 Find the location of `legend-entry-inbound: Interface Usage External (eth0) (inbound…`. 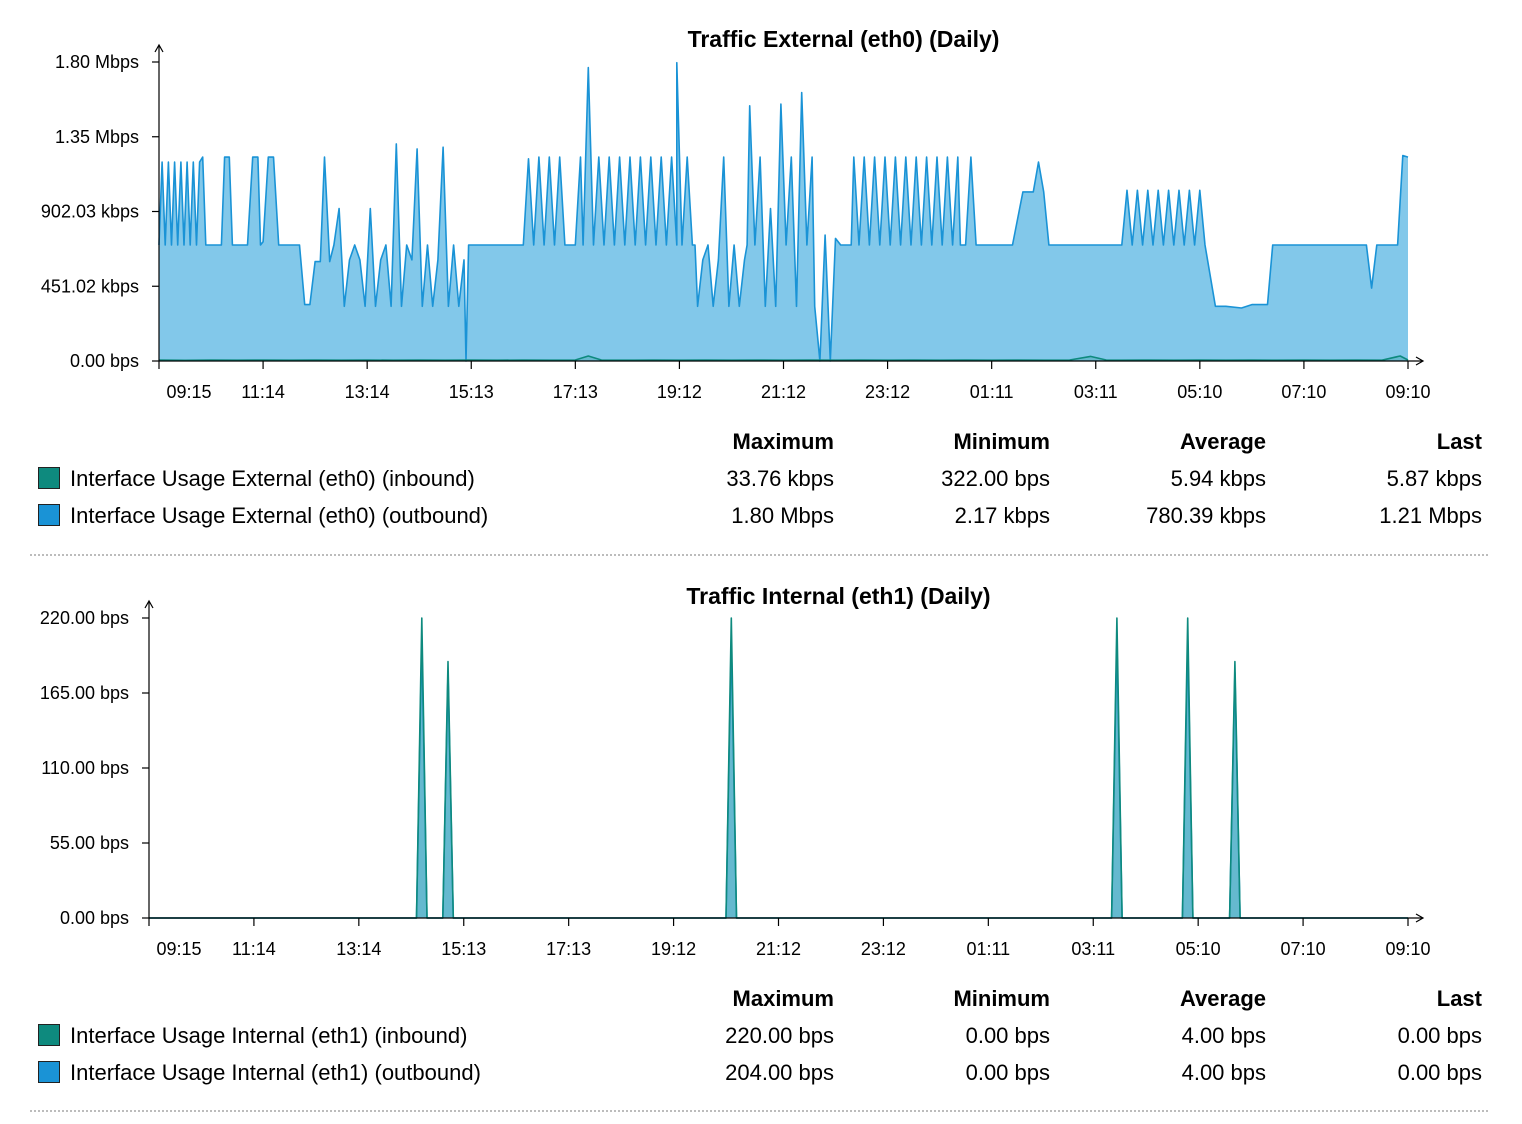

legend-entry-inbound: Interface Usage External (eth0) (inbound… is located at coordinates (328, 478).